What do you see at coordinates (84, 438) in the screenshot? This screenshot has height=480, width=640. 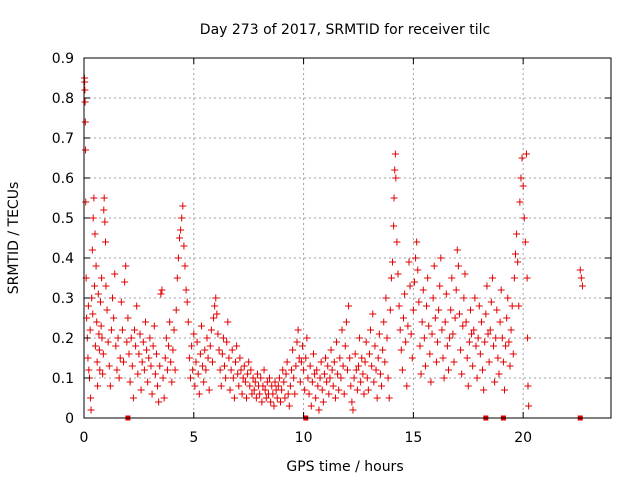 I see `x-tick-label: 0` at bounding box center [84, 438].